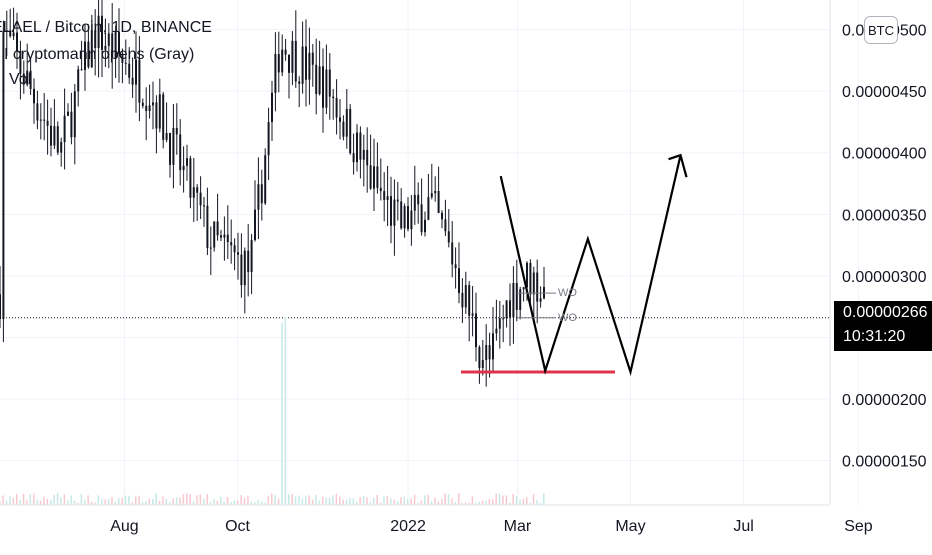 The height and width of the screenshot is (555, 932). What do you see at coordinates (99, 54) in the screenshot?
I see `indicator-label: I cryptomann opens (Gray)` at bounding box center [99, 54].